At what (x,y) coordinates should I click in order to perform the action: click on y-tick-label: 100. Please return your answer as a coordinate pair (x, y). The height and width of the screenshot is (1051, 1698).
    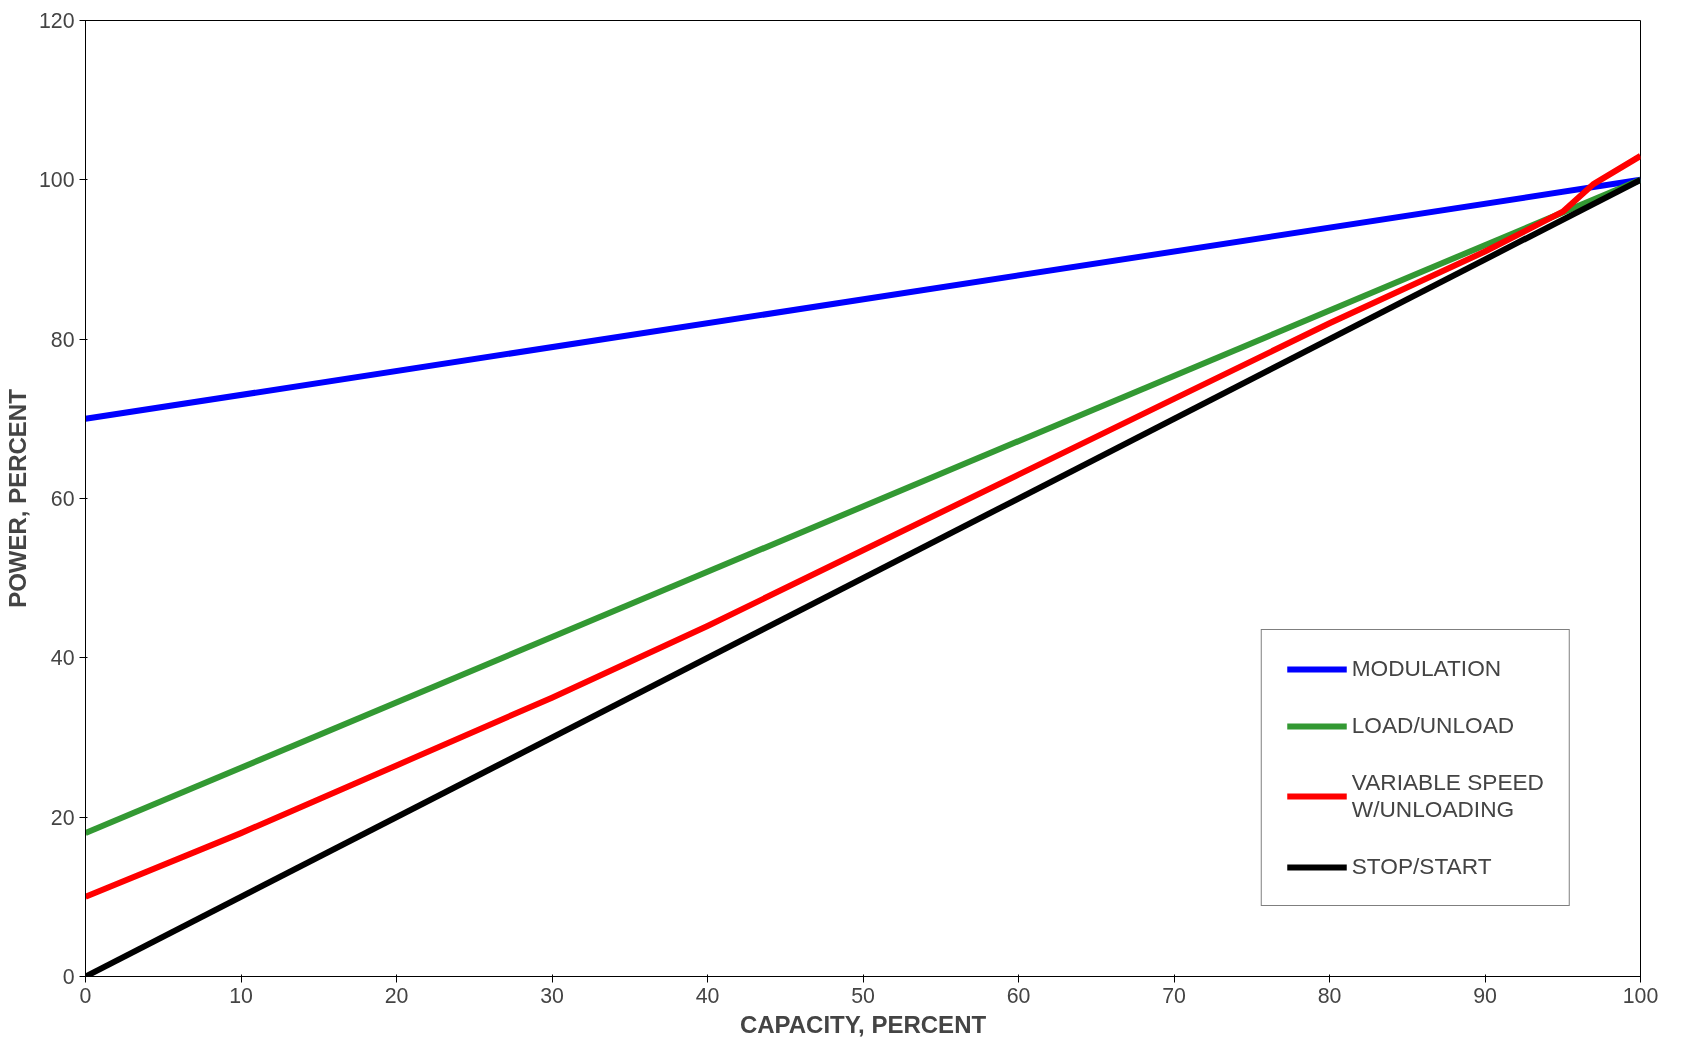
    Looking at the image, I should click on (56, 180).